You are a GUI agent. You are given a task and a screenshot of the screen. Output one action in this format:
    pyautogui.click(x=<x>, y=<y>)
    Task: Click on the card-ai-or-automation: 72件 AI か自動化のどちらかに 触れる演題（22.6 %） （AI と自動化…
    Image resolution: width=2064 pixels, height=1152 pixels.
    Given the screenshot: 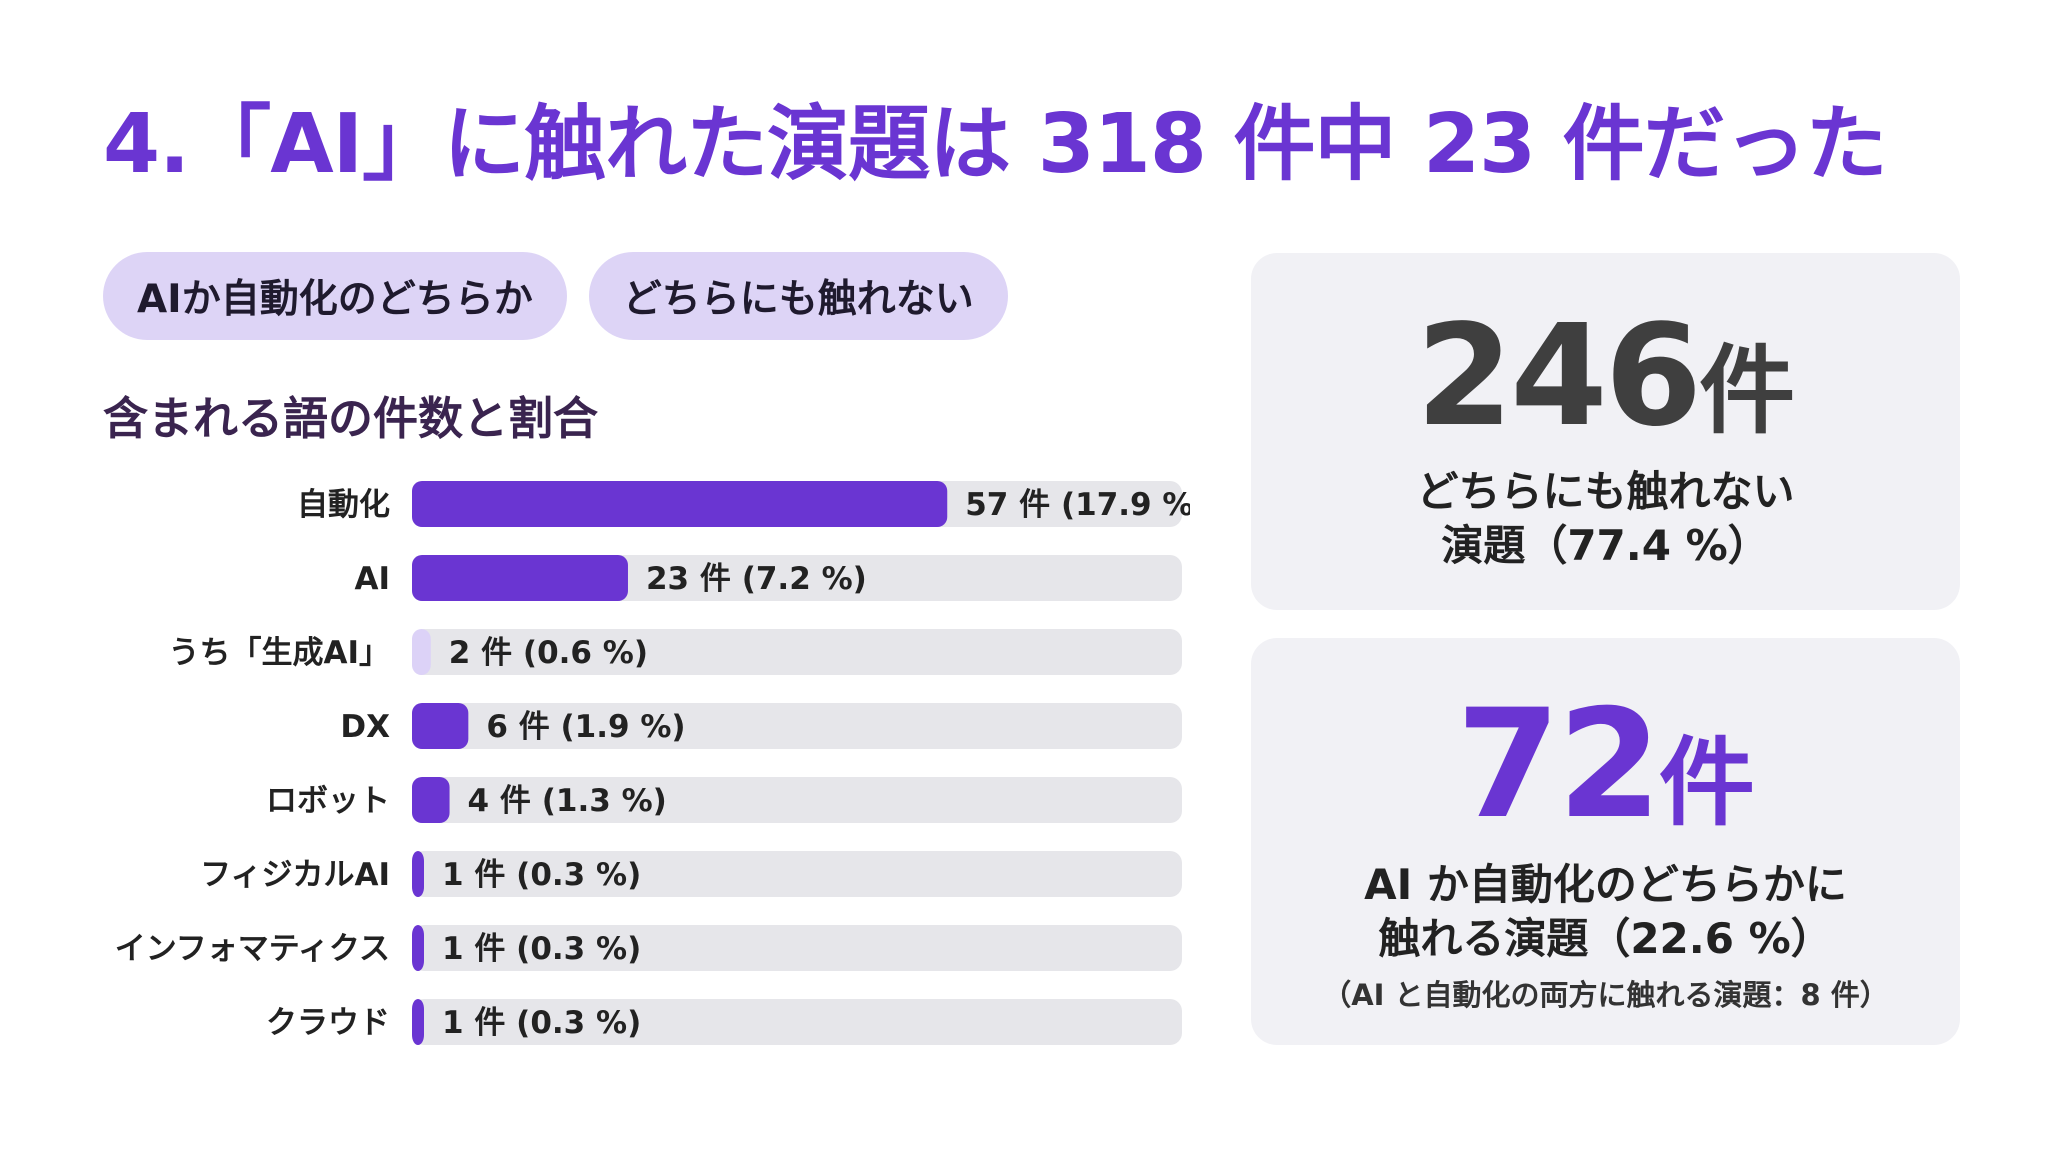 What is the action you would take?
    pyautogui.click(x=1605, y=841)
    